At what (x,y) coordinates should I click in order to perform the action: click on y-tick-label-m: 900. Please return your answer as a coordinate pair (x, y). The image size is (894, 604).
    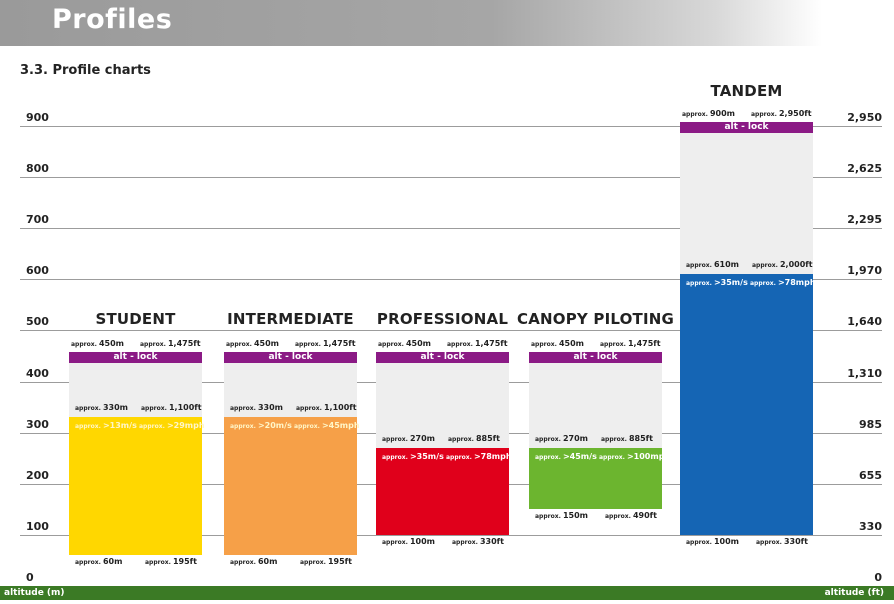
    Looking at the image, I should click on (37, 117).